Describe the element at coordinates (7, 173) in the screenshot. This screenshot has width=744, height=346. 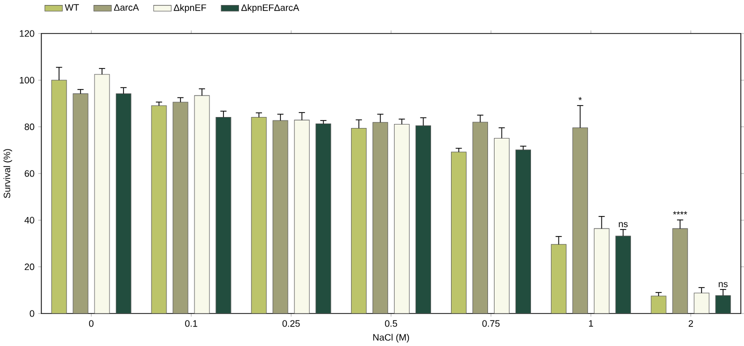
I see `y-axis-title: Survival (%)` at that location.